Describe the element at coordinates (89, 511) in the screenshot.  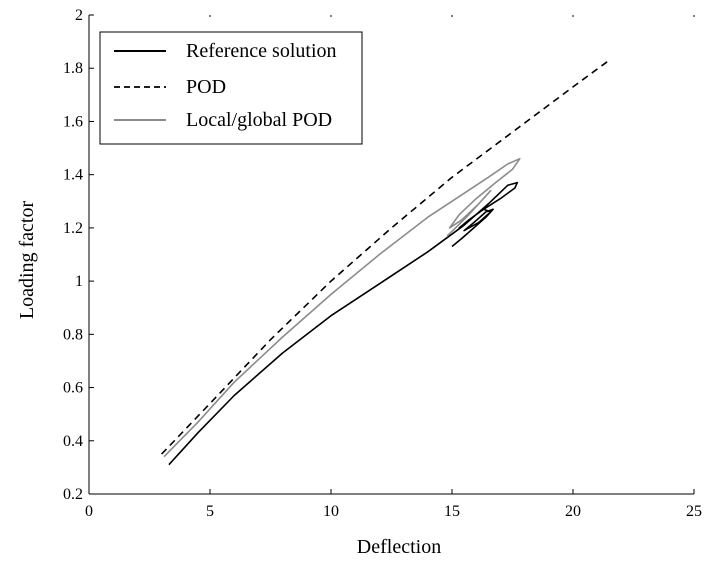
I see `x-tick-label: 0` at that location.